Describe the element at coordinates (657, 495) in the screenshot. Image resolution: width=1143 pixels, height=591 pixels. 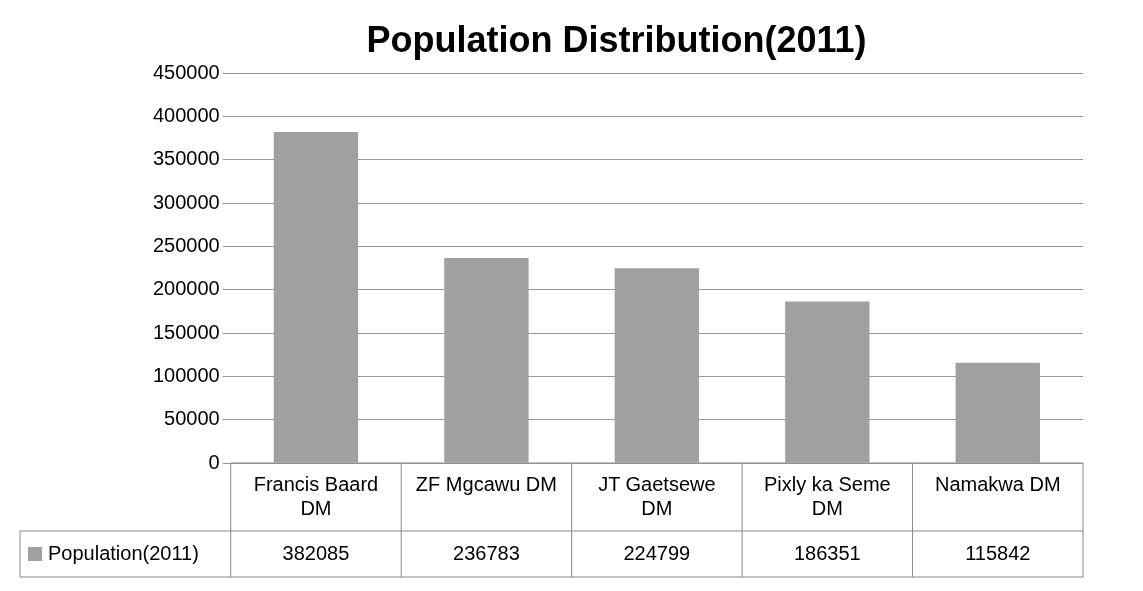
I see `x-tick-label: JT Gaetsewe DM` at that location.